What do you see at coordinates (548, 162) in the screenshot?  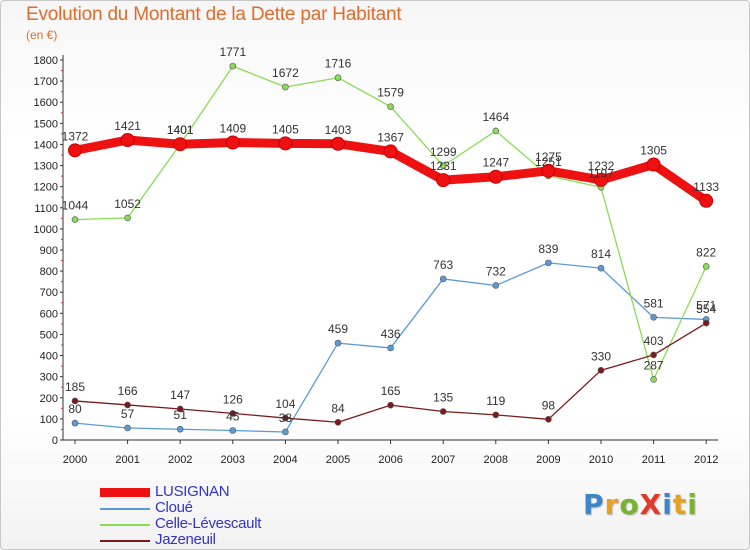 I see `data-label-celle-l-vescault: 1251` at bounding box center [548, 162].